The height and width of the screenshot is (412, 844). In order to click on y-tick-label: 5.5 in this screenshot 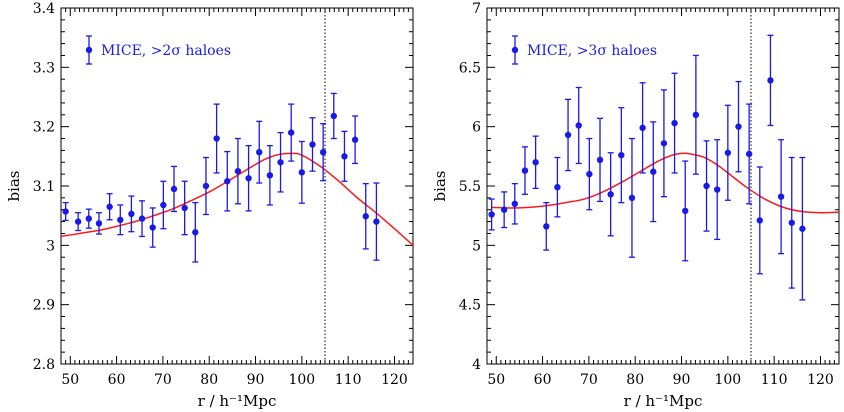, I will do `click(470, 187)`.